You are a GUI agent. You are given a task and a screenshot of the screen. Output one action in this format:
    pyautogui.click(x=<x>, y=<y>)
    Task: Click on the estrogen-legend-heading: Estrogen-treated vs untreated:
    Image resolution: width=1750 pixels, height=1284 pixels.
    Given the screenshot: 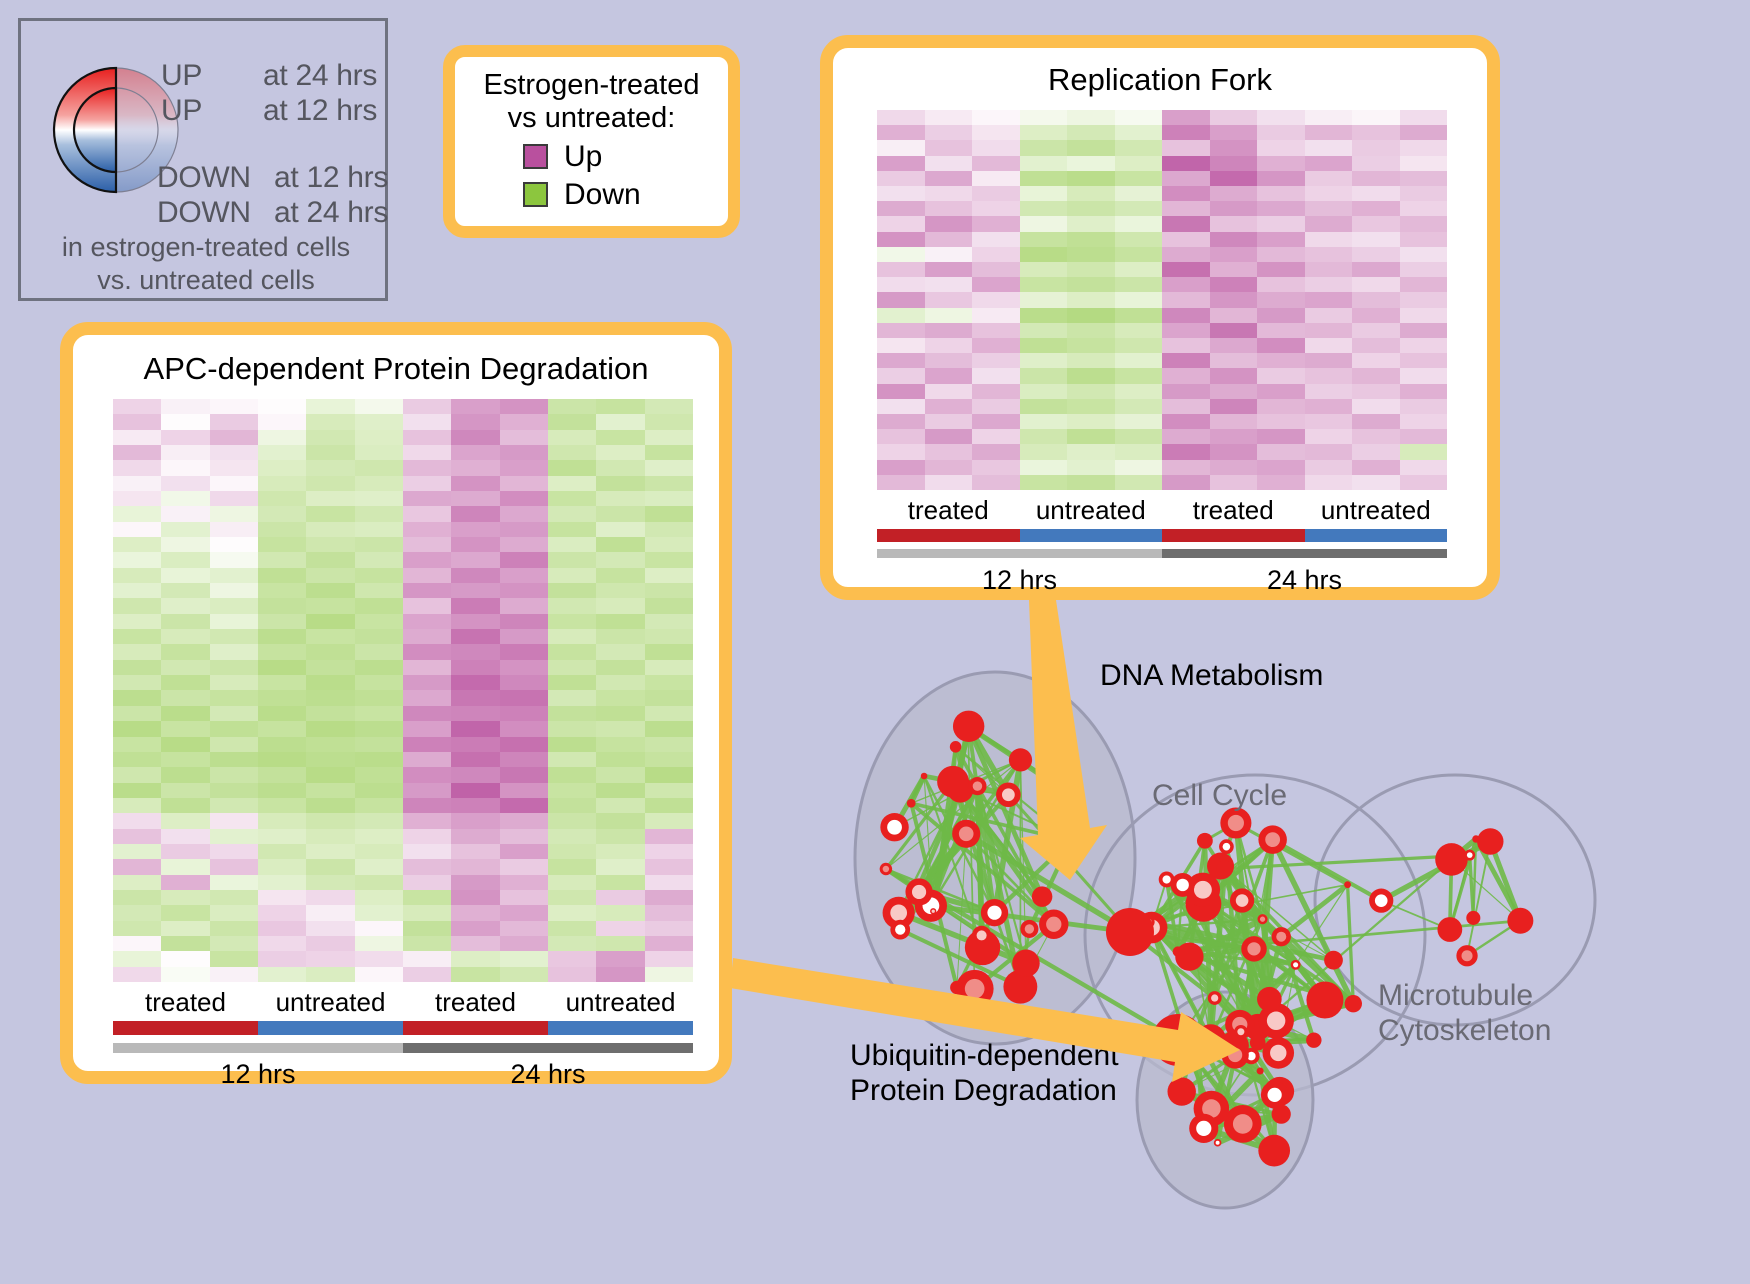 What is the action you would take?
    pyautogui.click(x=591, y=96)
    